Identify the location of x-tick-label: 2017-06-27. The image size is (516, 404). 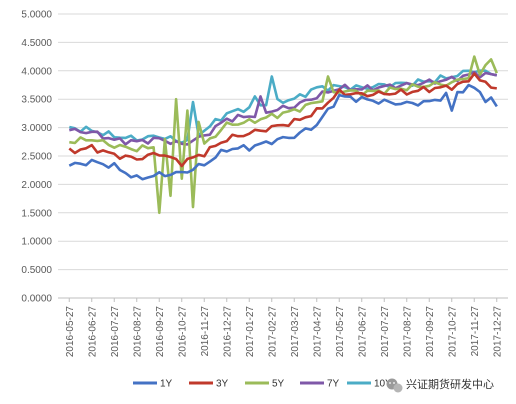
(362, 332).